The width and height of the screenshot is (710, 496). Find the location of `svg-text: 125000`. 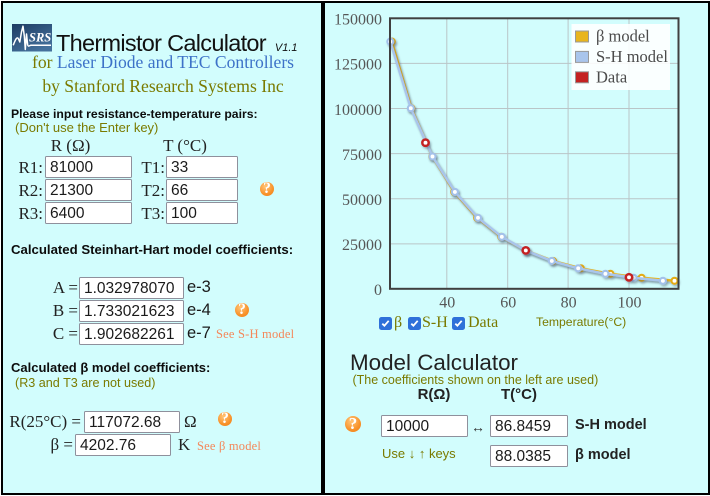

svg-text: 125000 is located at coordinates (358, 65).